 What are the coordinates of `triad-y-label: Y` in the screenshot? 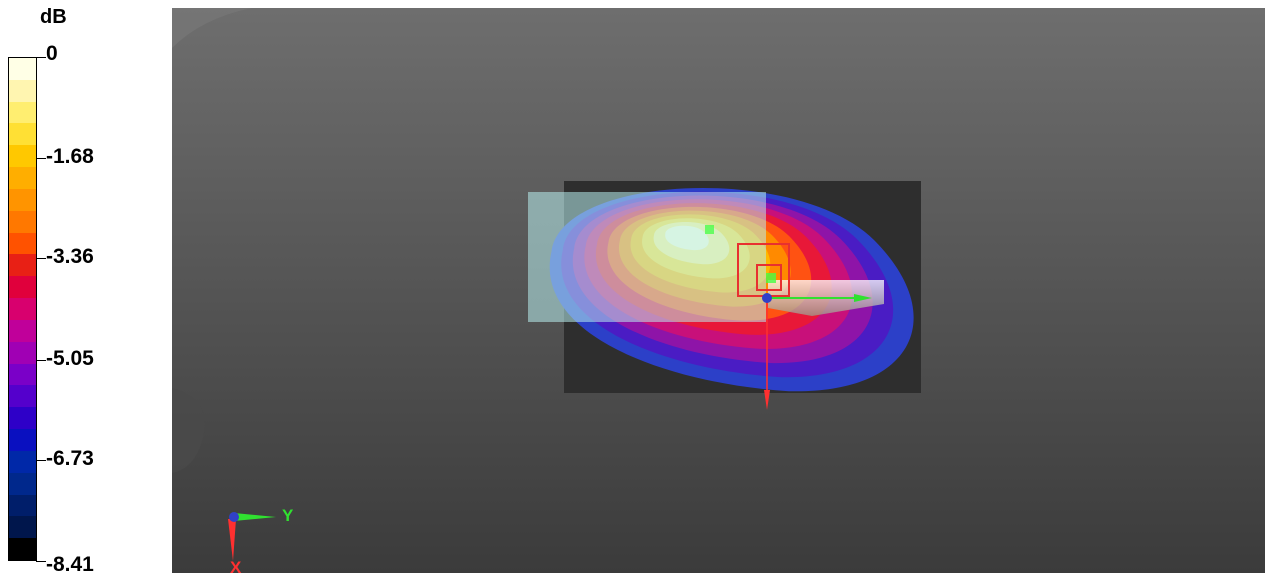 It's located at (288, 515).